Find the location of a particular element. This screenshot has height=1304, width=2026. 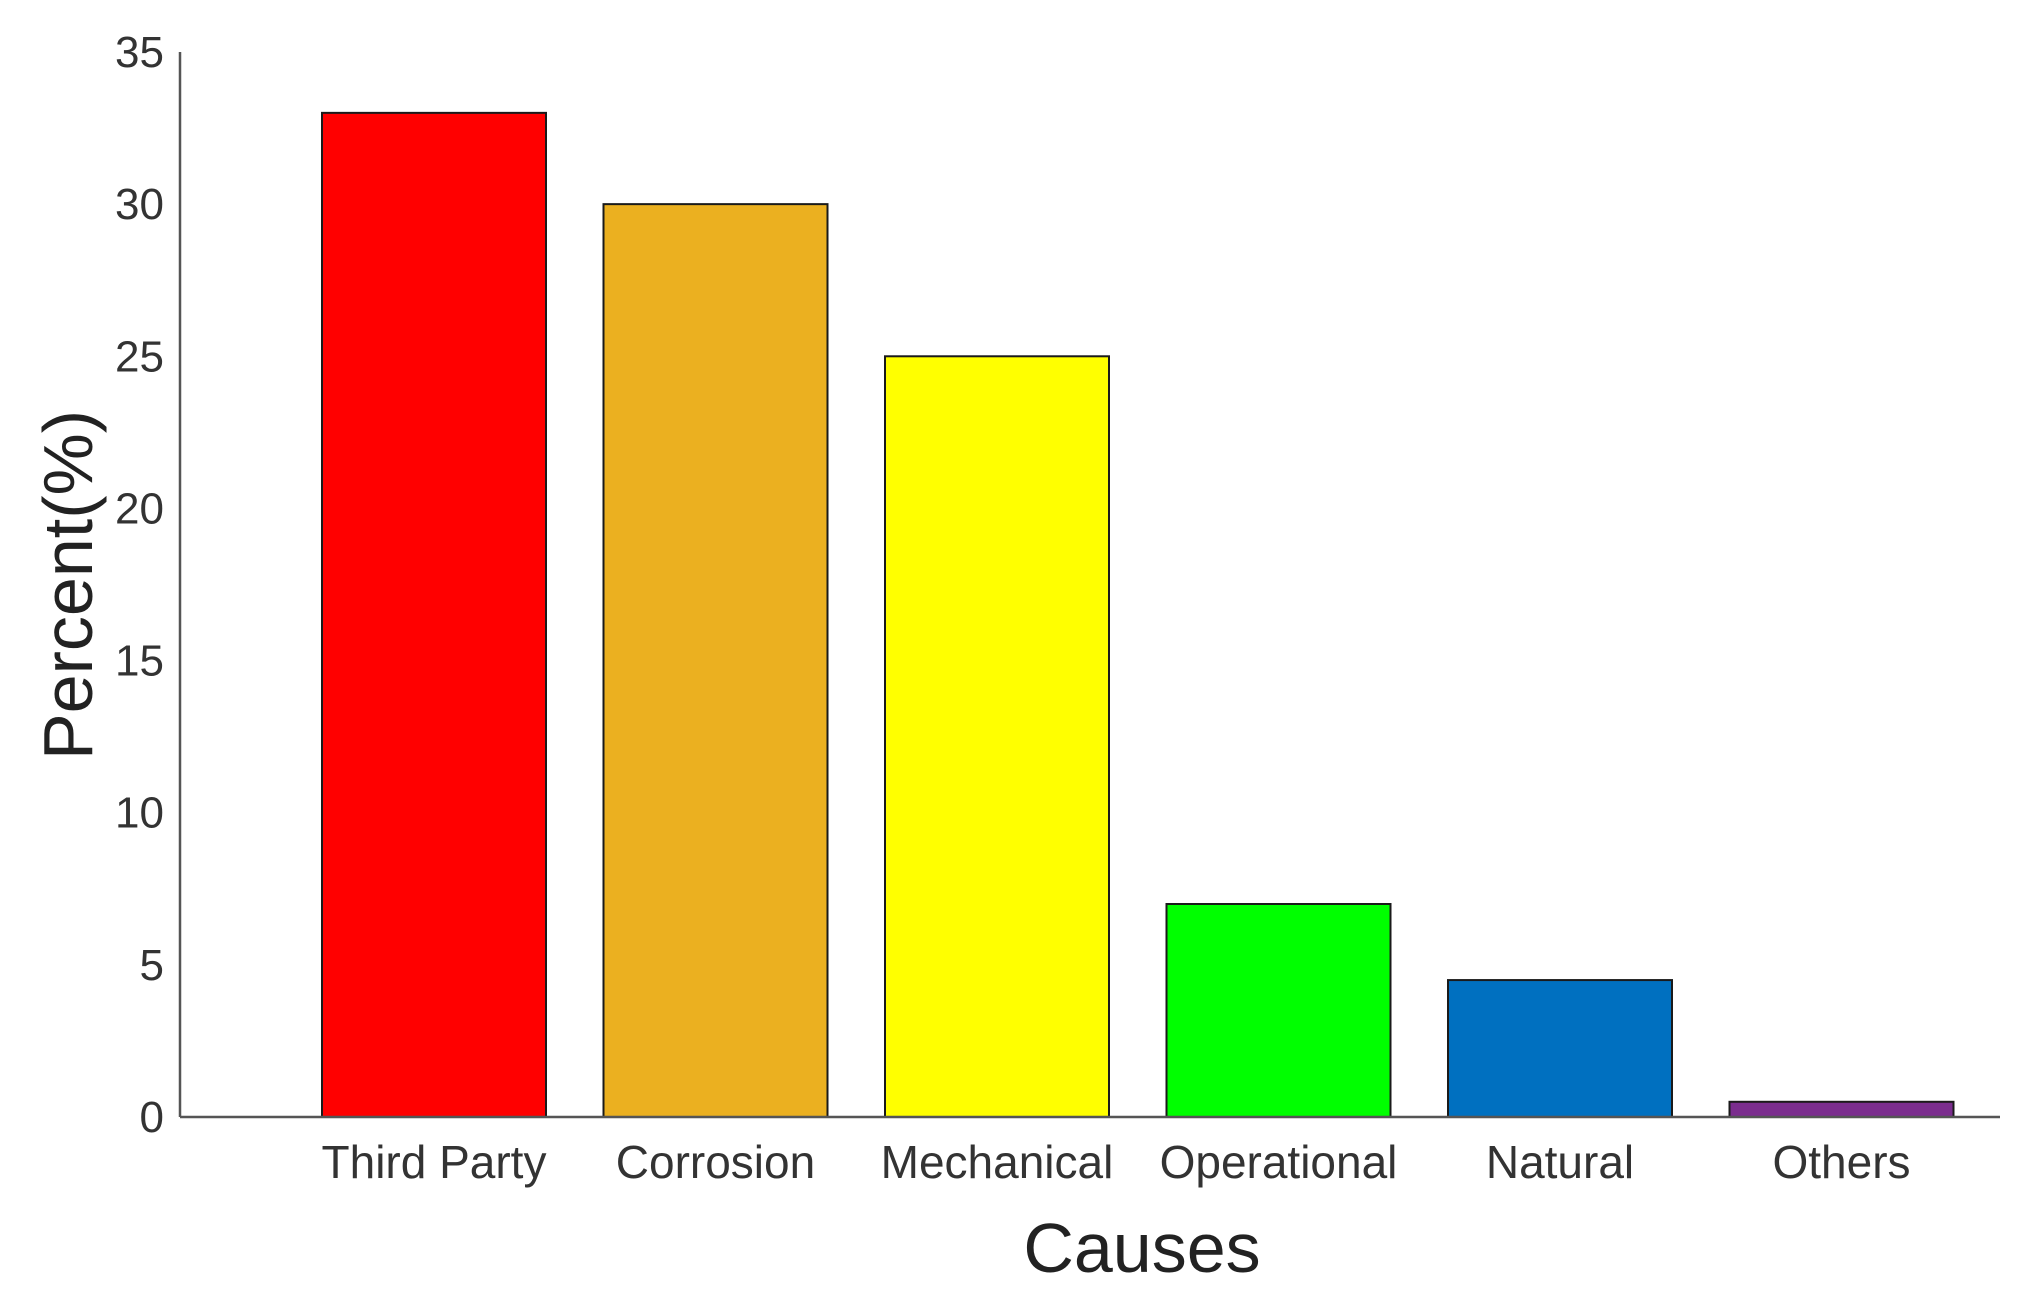

bar-third-party is located at coordinates (434, 615).